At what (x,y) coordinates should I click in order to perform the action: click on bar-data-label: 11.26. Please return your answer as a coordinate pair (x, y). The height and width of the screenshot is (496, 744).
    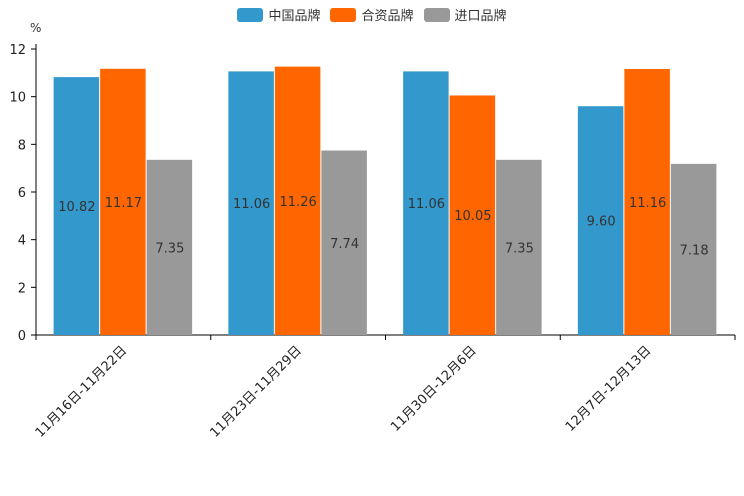
    Looking at the image, I should click on (298, 202).